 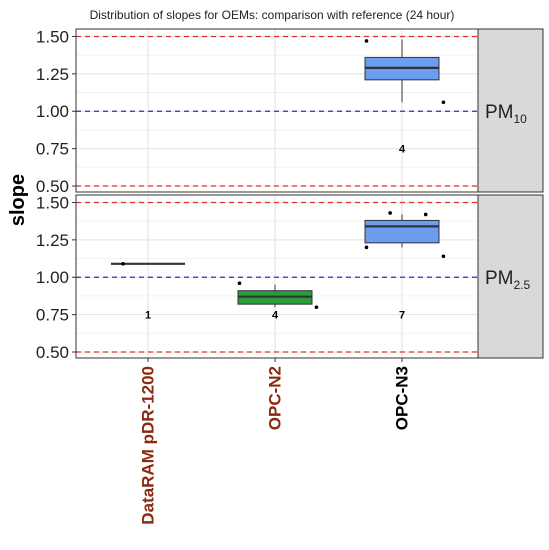 I want to click on facet-strip-label: PM10, so click(x=506, y=114).